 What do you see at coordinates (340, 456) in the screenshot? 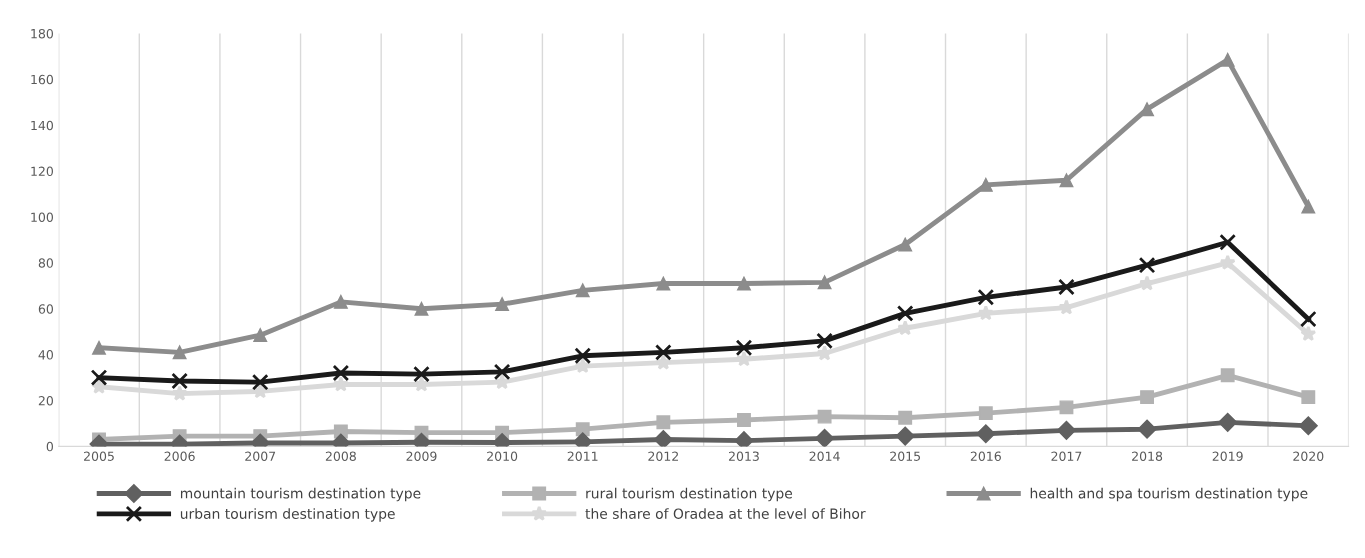
I see `x-tick-label: 2008` at bounding box center [340, 456].